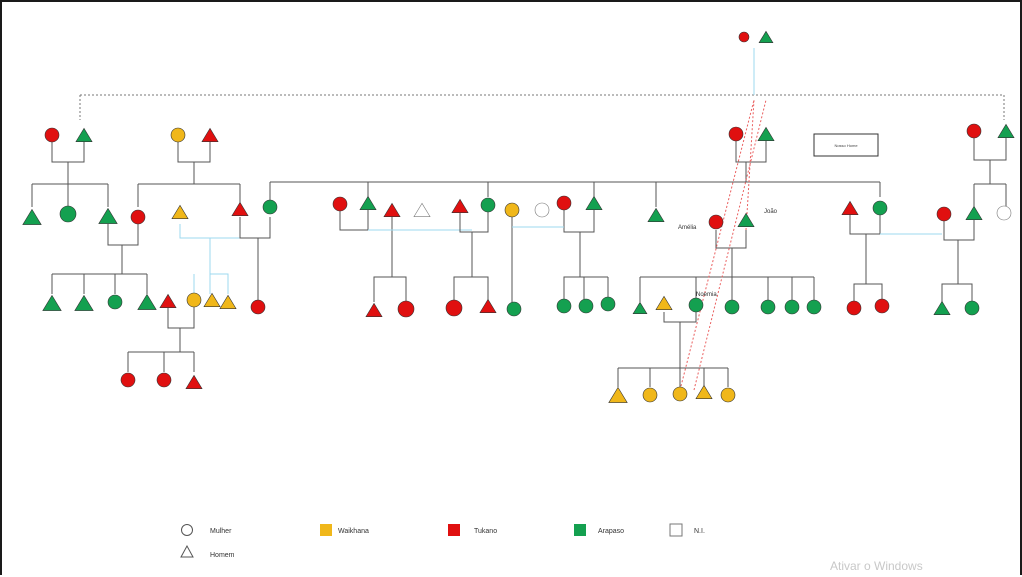  What do you see at coordinates (580, 530) in the screenshot?
I see `legend-arapaso-swatch` at bounding box center [580, 530].